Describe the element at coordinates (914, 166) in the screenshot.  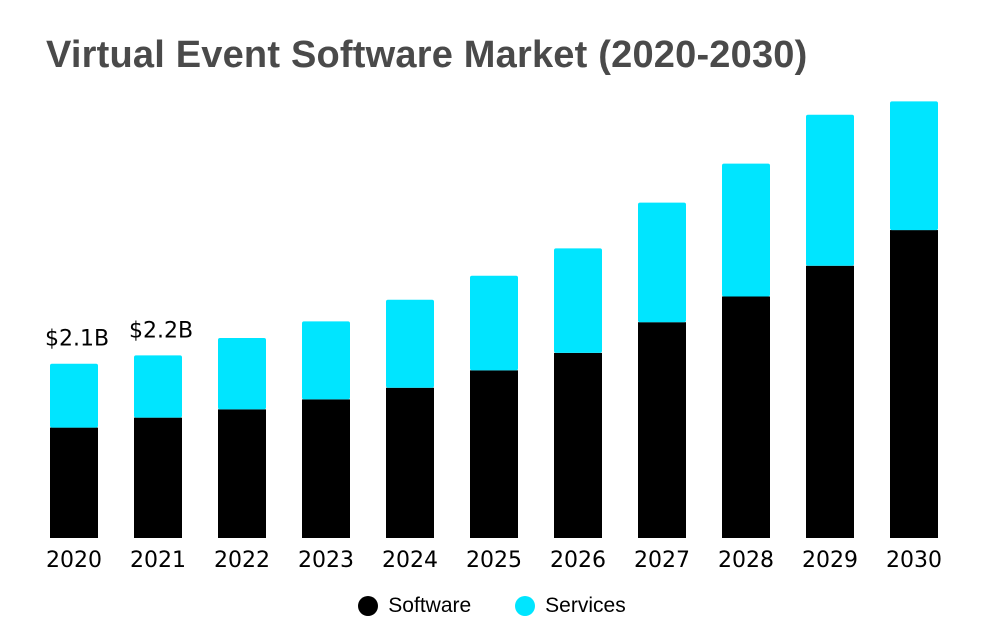
I see `bar-services-2030` at that location.